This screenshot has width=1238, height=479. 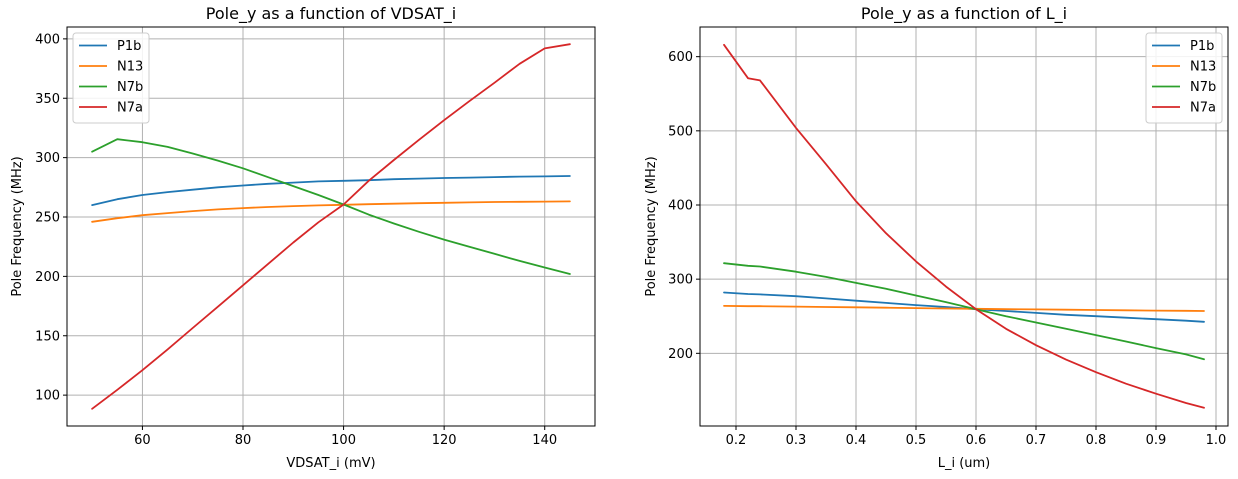 I want to click on chart-length-legend: P1b N13 N7b N7a, so click(x=1184, y=78).